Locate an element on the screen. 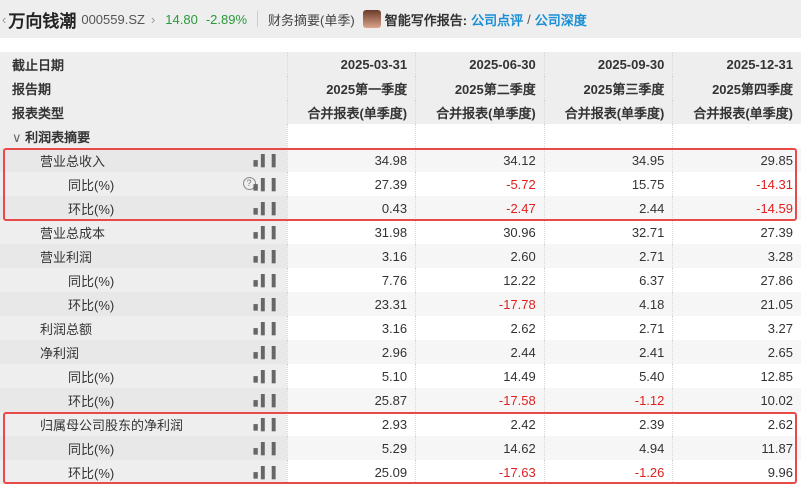 The width and height of the screenshot is (801, 485). value-cell: 11.87 is located at coordinates (736, 448).